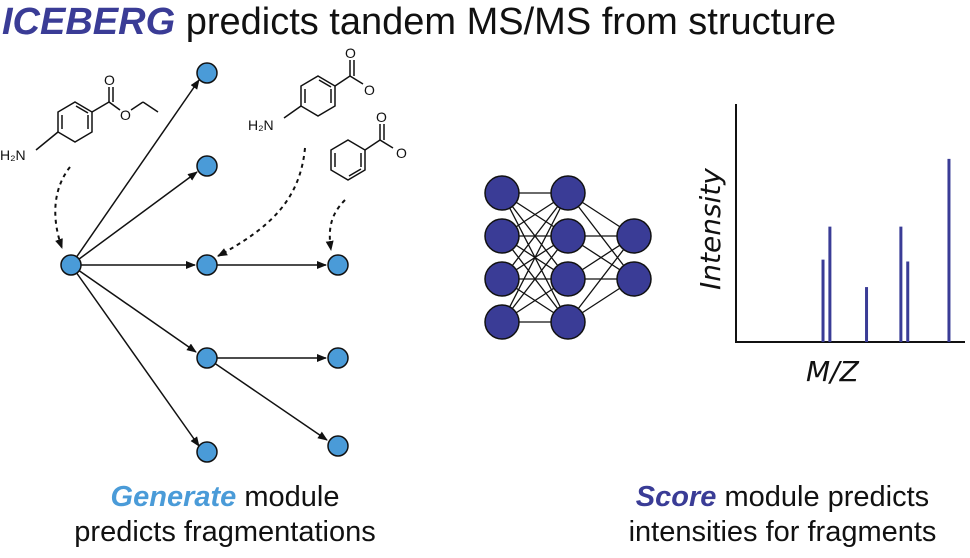  I want to click on score-line1-rest: module predicts, so click(823, 497).